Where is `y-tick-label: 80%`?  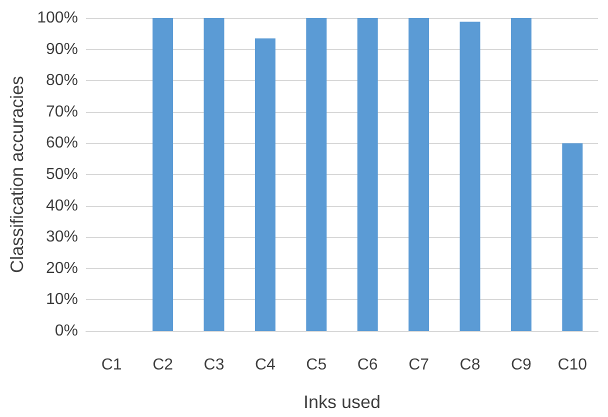 y-tick-label: 80% is located at coordinates (62, 81).